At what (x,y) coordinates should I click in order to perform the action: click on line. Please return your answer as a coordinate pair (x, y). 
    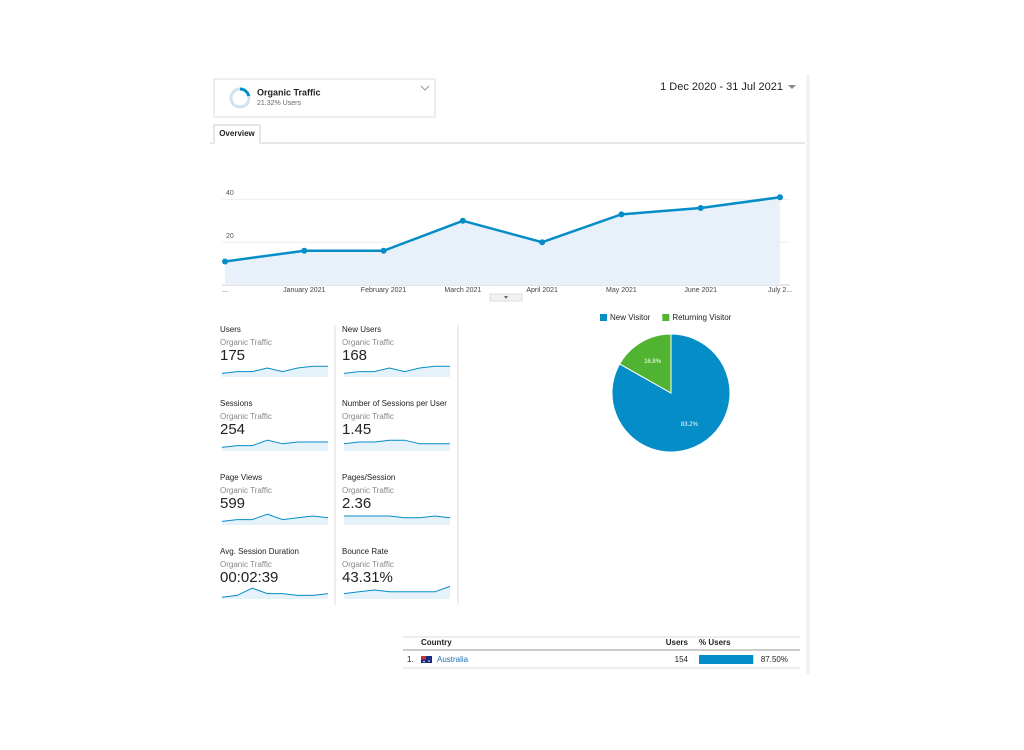
    Looking at the image, I should click on (502, 229).